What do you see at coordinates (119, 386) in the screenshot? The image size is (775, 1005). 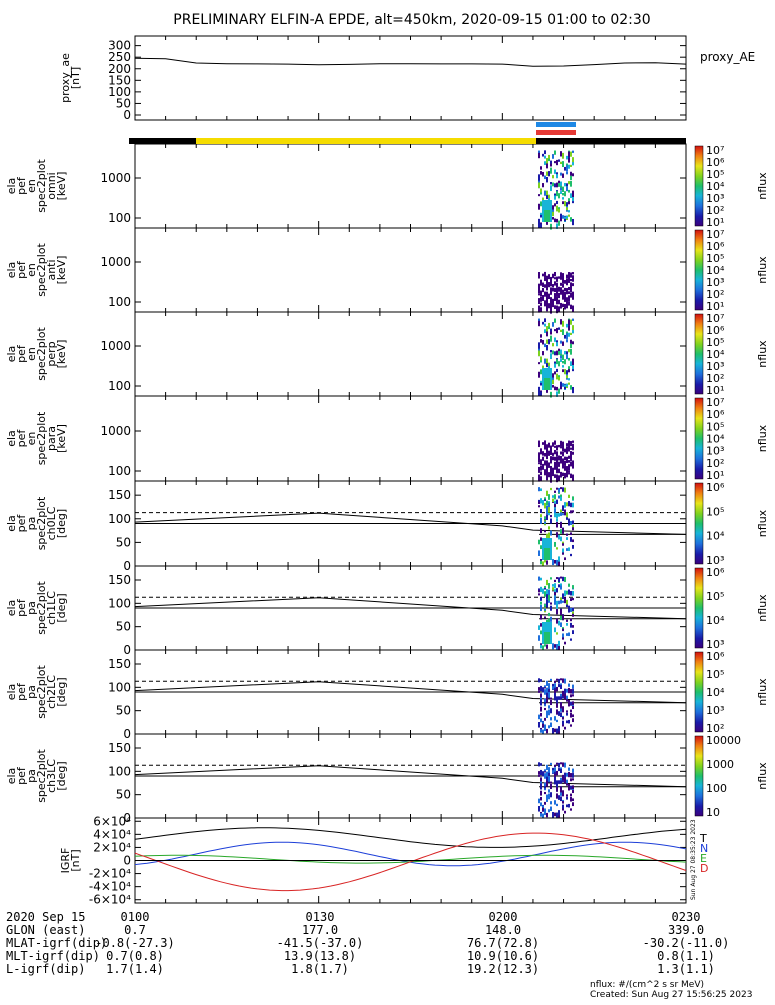 I see `en_perp-ytick-label-0: 100` at bounding box center [119, 386].